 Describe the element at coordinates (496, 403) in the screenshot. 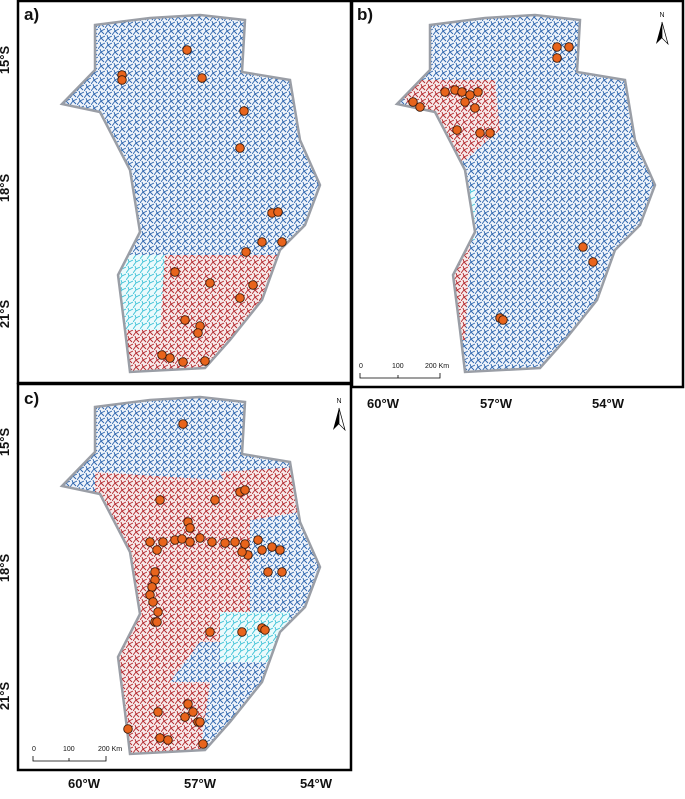

I see `lon-label: 57°W` at that location.